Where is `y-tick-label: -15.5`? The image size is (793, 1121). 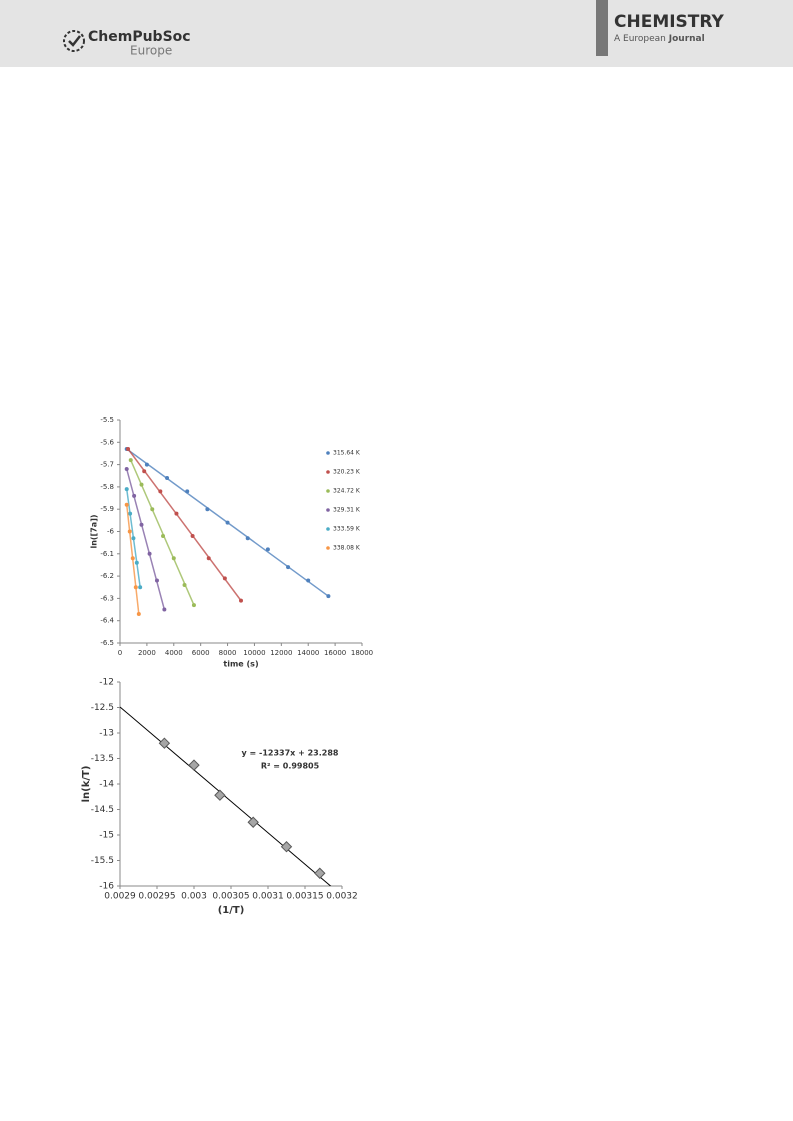 y-tick-label: -15.5 is located at coordinates (102, 861).